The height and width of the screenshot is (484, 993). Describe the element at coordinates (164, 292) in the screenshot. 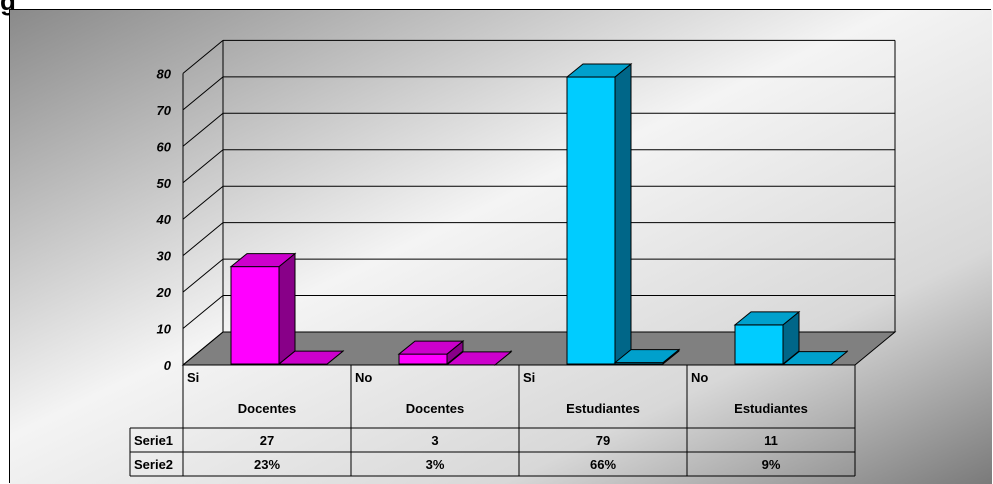

I see `y-tick-label: 20` at that location.